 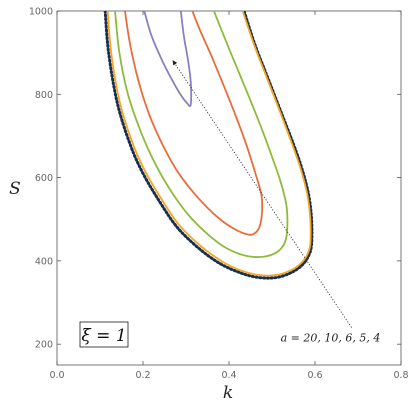 What do you see at coordinates (44, 345) in the screenshot?
I see `y-tick-label: 200` at bounding box center [44, 345].